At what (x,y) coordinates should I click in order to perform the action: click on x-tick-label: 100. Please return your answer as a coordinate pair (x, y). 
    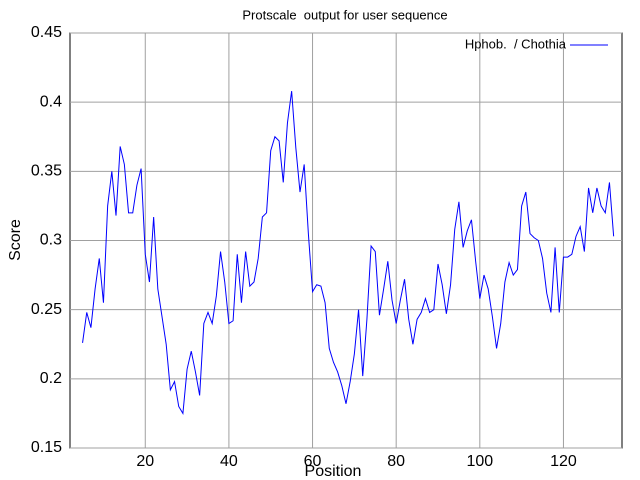
    Looking at the image, I should click on (479, 461).